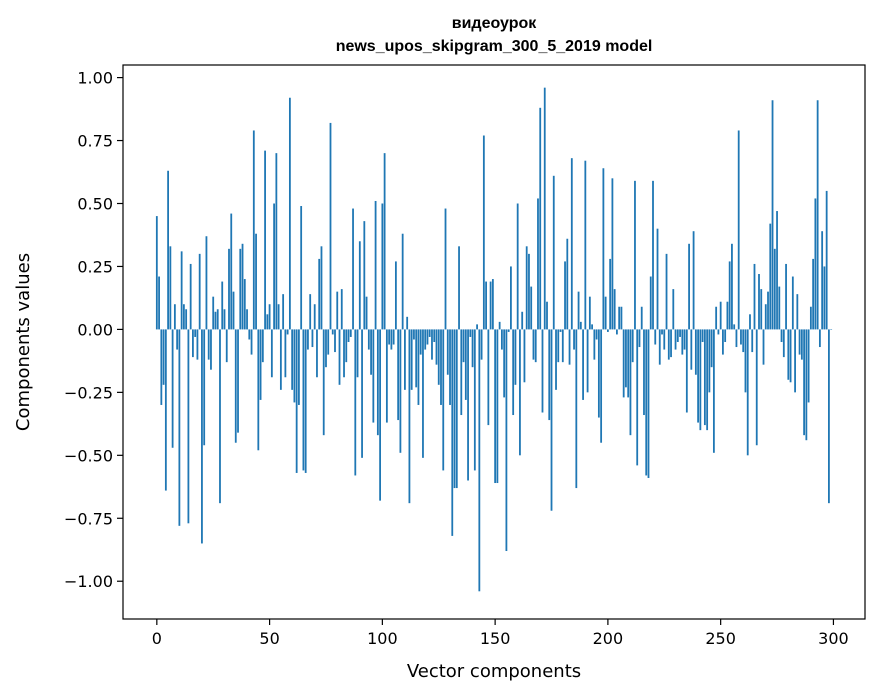 The width and height of the screenshot is (880, 696). I want to click on y-tick-label: 0.25, so click(95, 266).